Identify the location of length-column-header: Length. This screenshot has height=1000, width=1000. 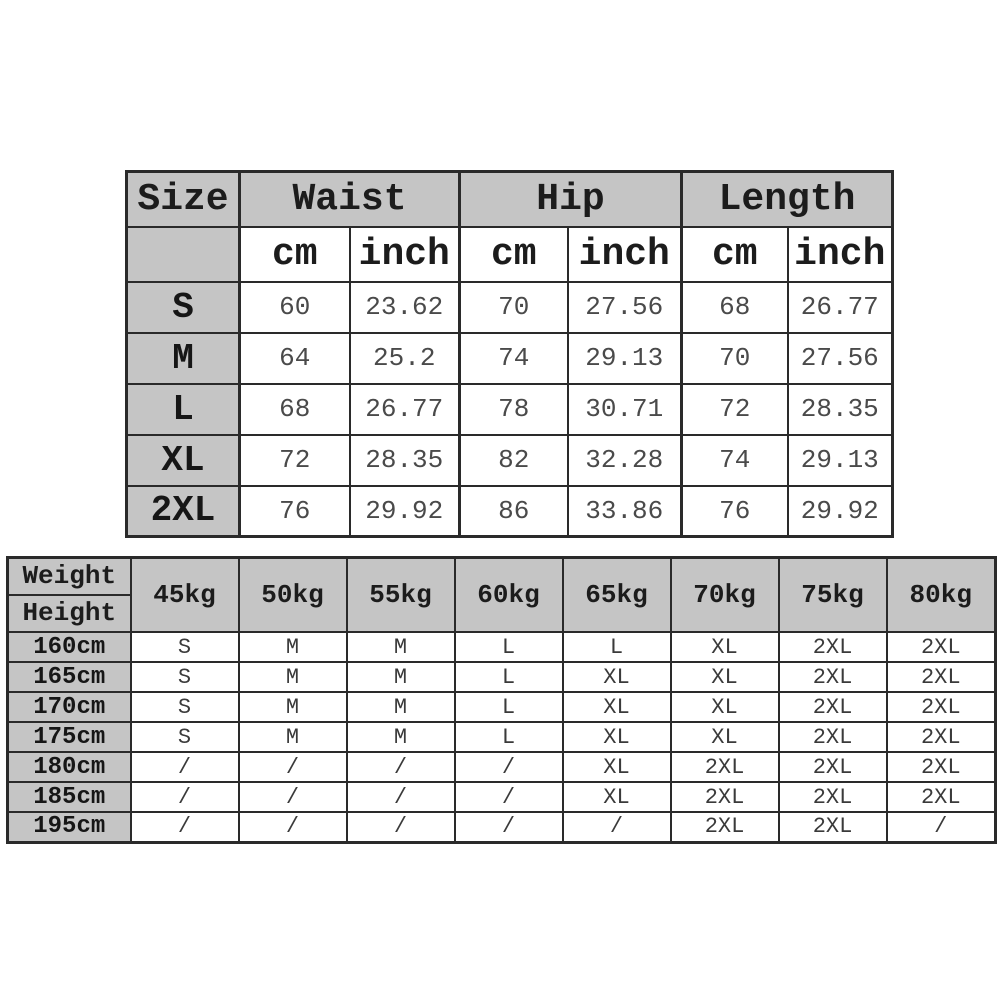
(787, 199).